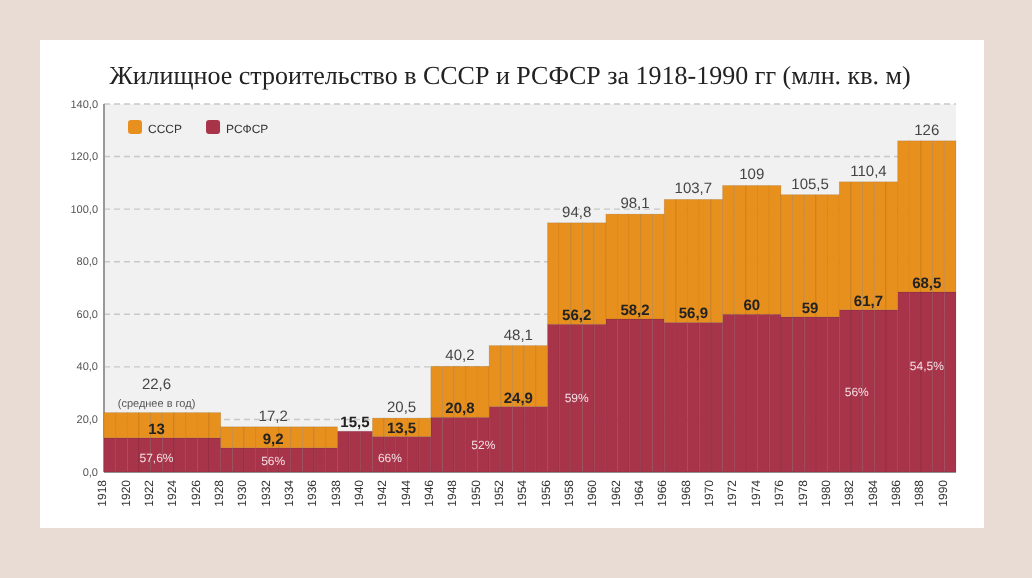 This screenshot has width=1032, height=578. Describe the element at coordinates (510, 75) in the screenshot. I see `chart-title: Жилищное строительство в СССР и РСФСР за 1918-1990 гг (млн. кв. м)` at that location.